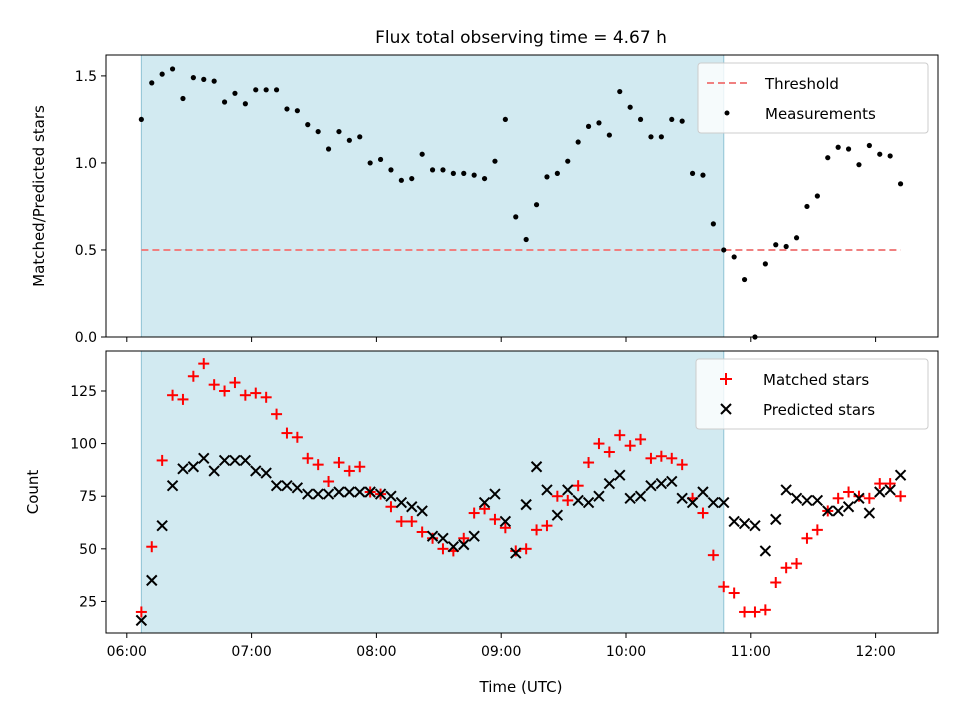 The height and width of the screenshot is (720, 960). I want to click on y-tick-label: 50, so click(88, 550).